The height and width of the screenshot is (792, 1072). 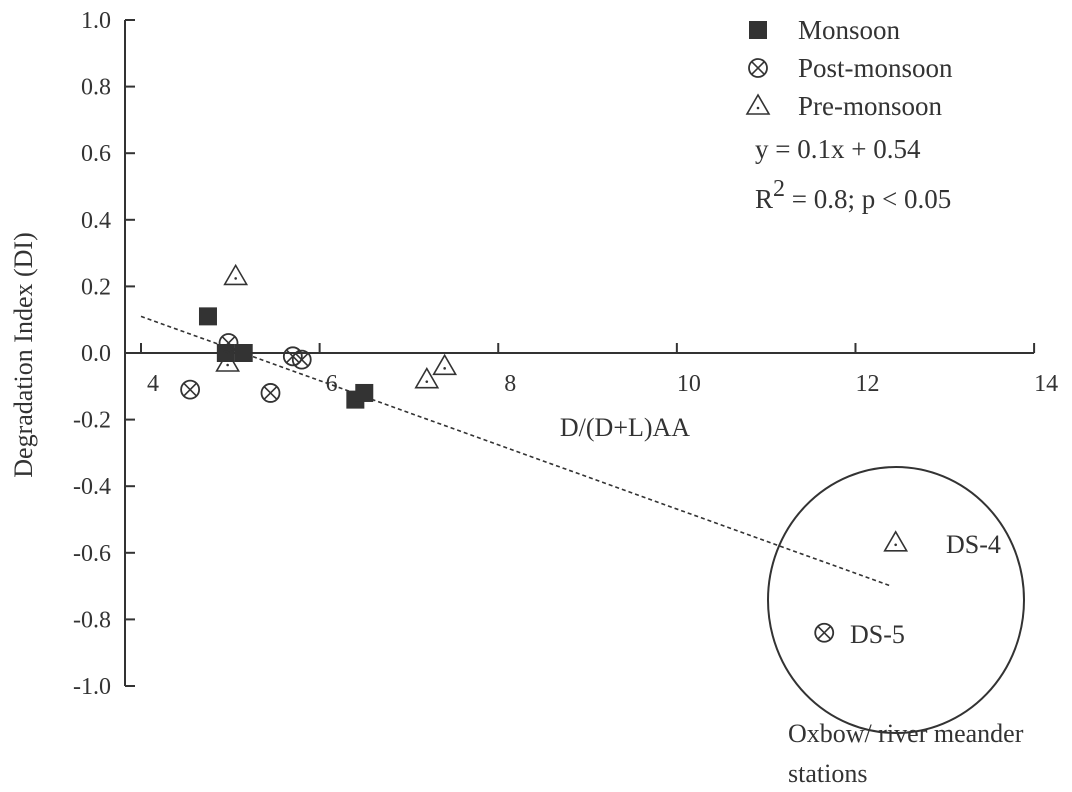 What do you see at coordinates (92, 487) in the screenshot?
I see `y-tick-label: -0.4` at bounding box center [92, 487].